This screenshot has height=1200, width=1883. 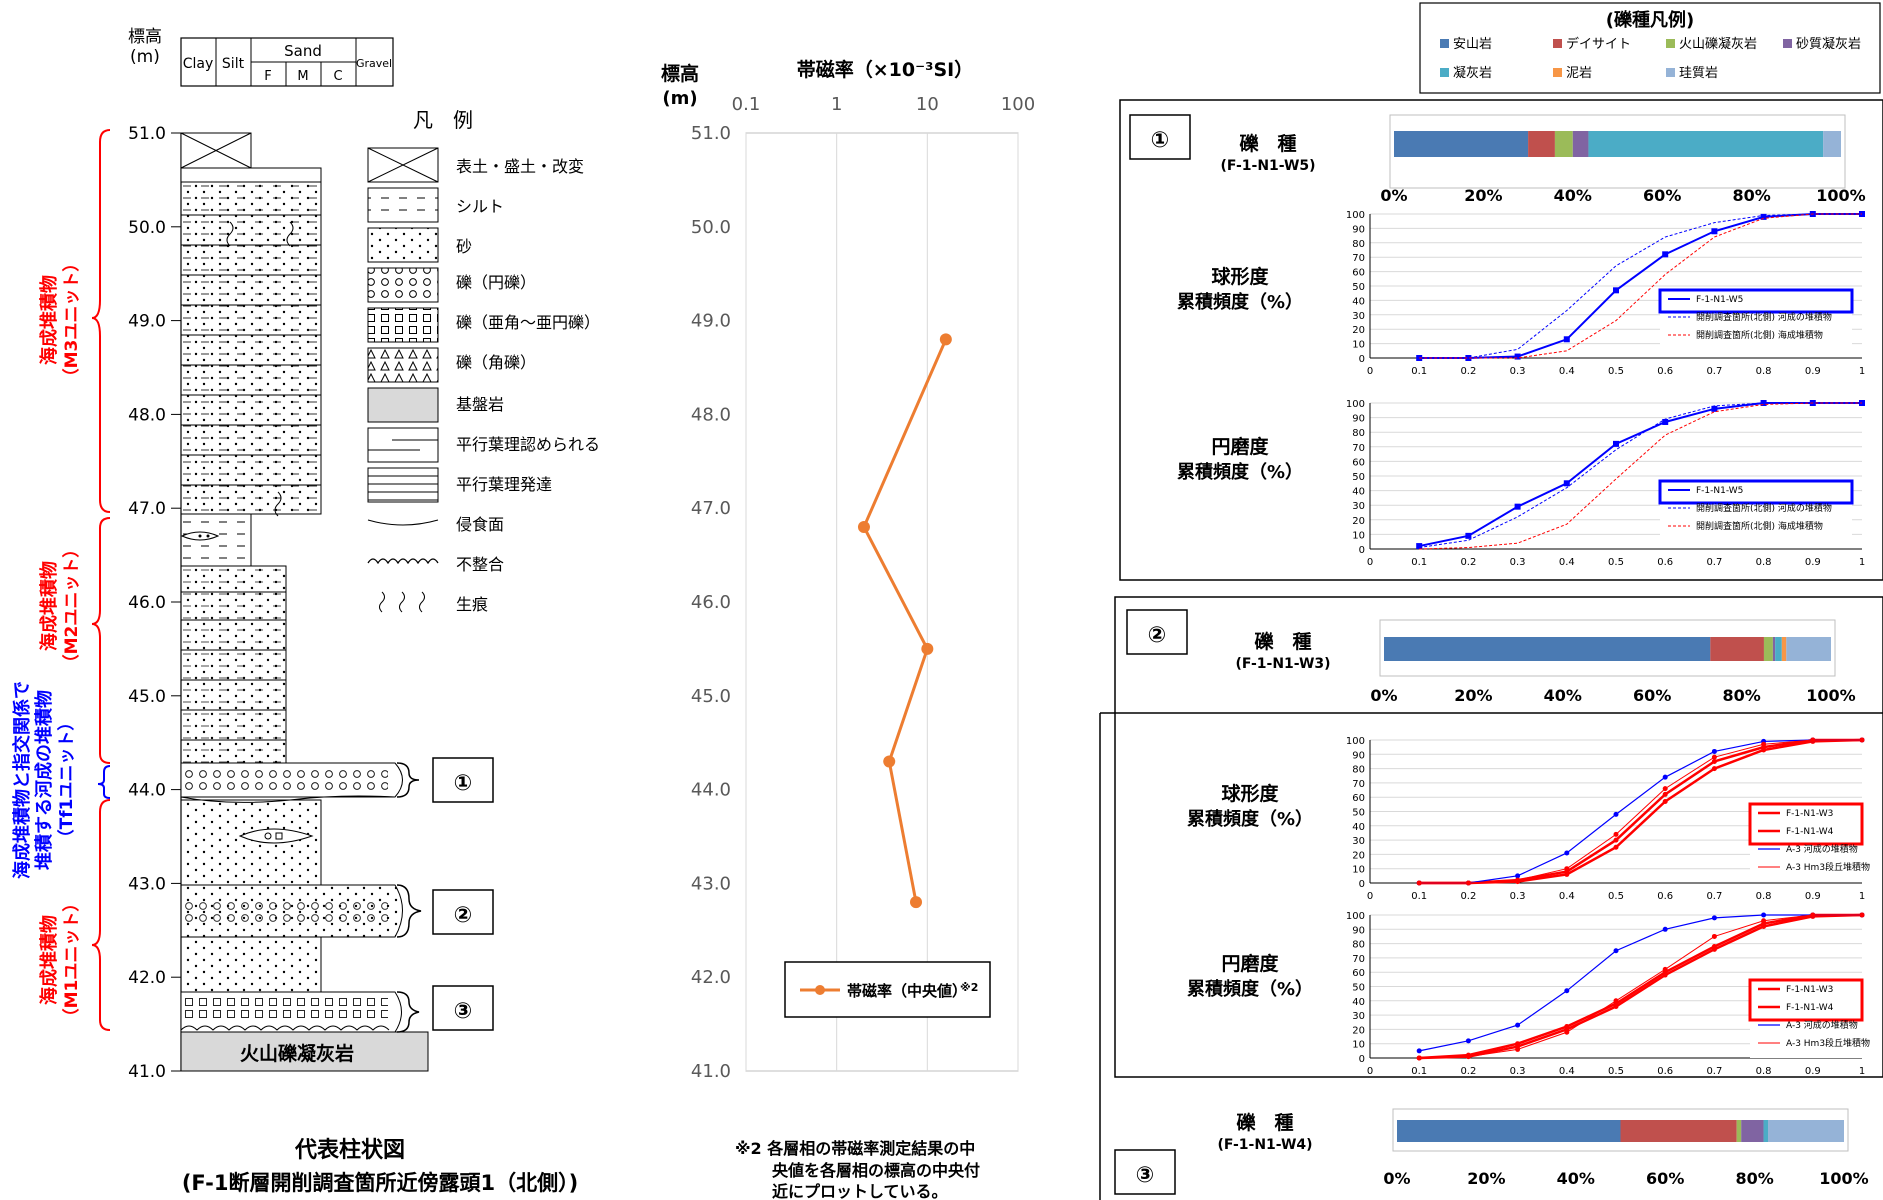 What do you see at coordinates (147, 603) in the screenshot?
I see `column-tick-label: 46.0` at bounding box center [147, 603].